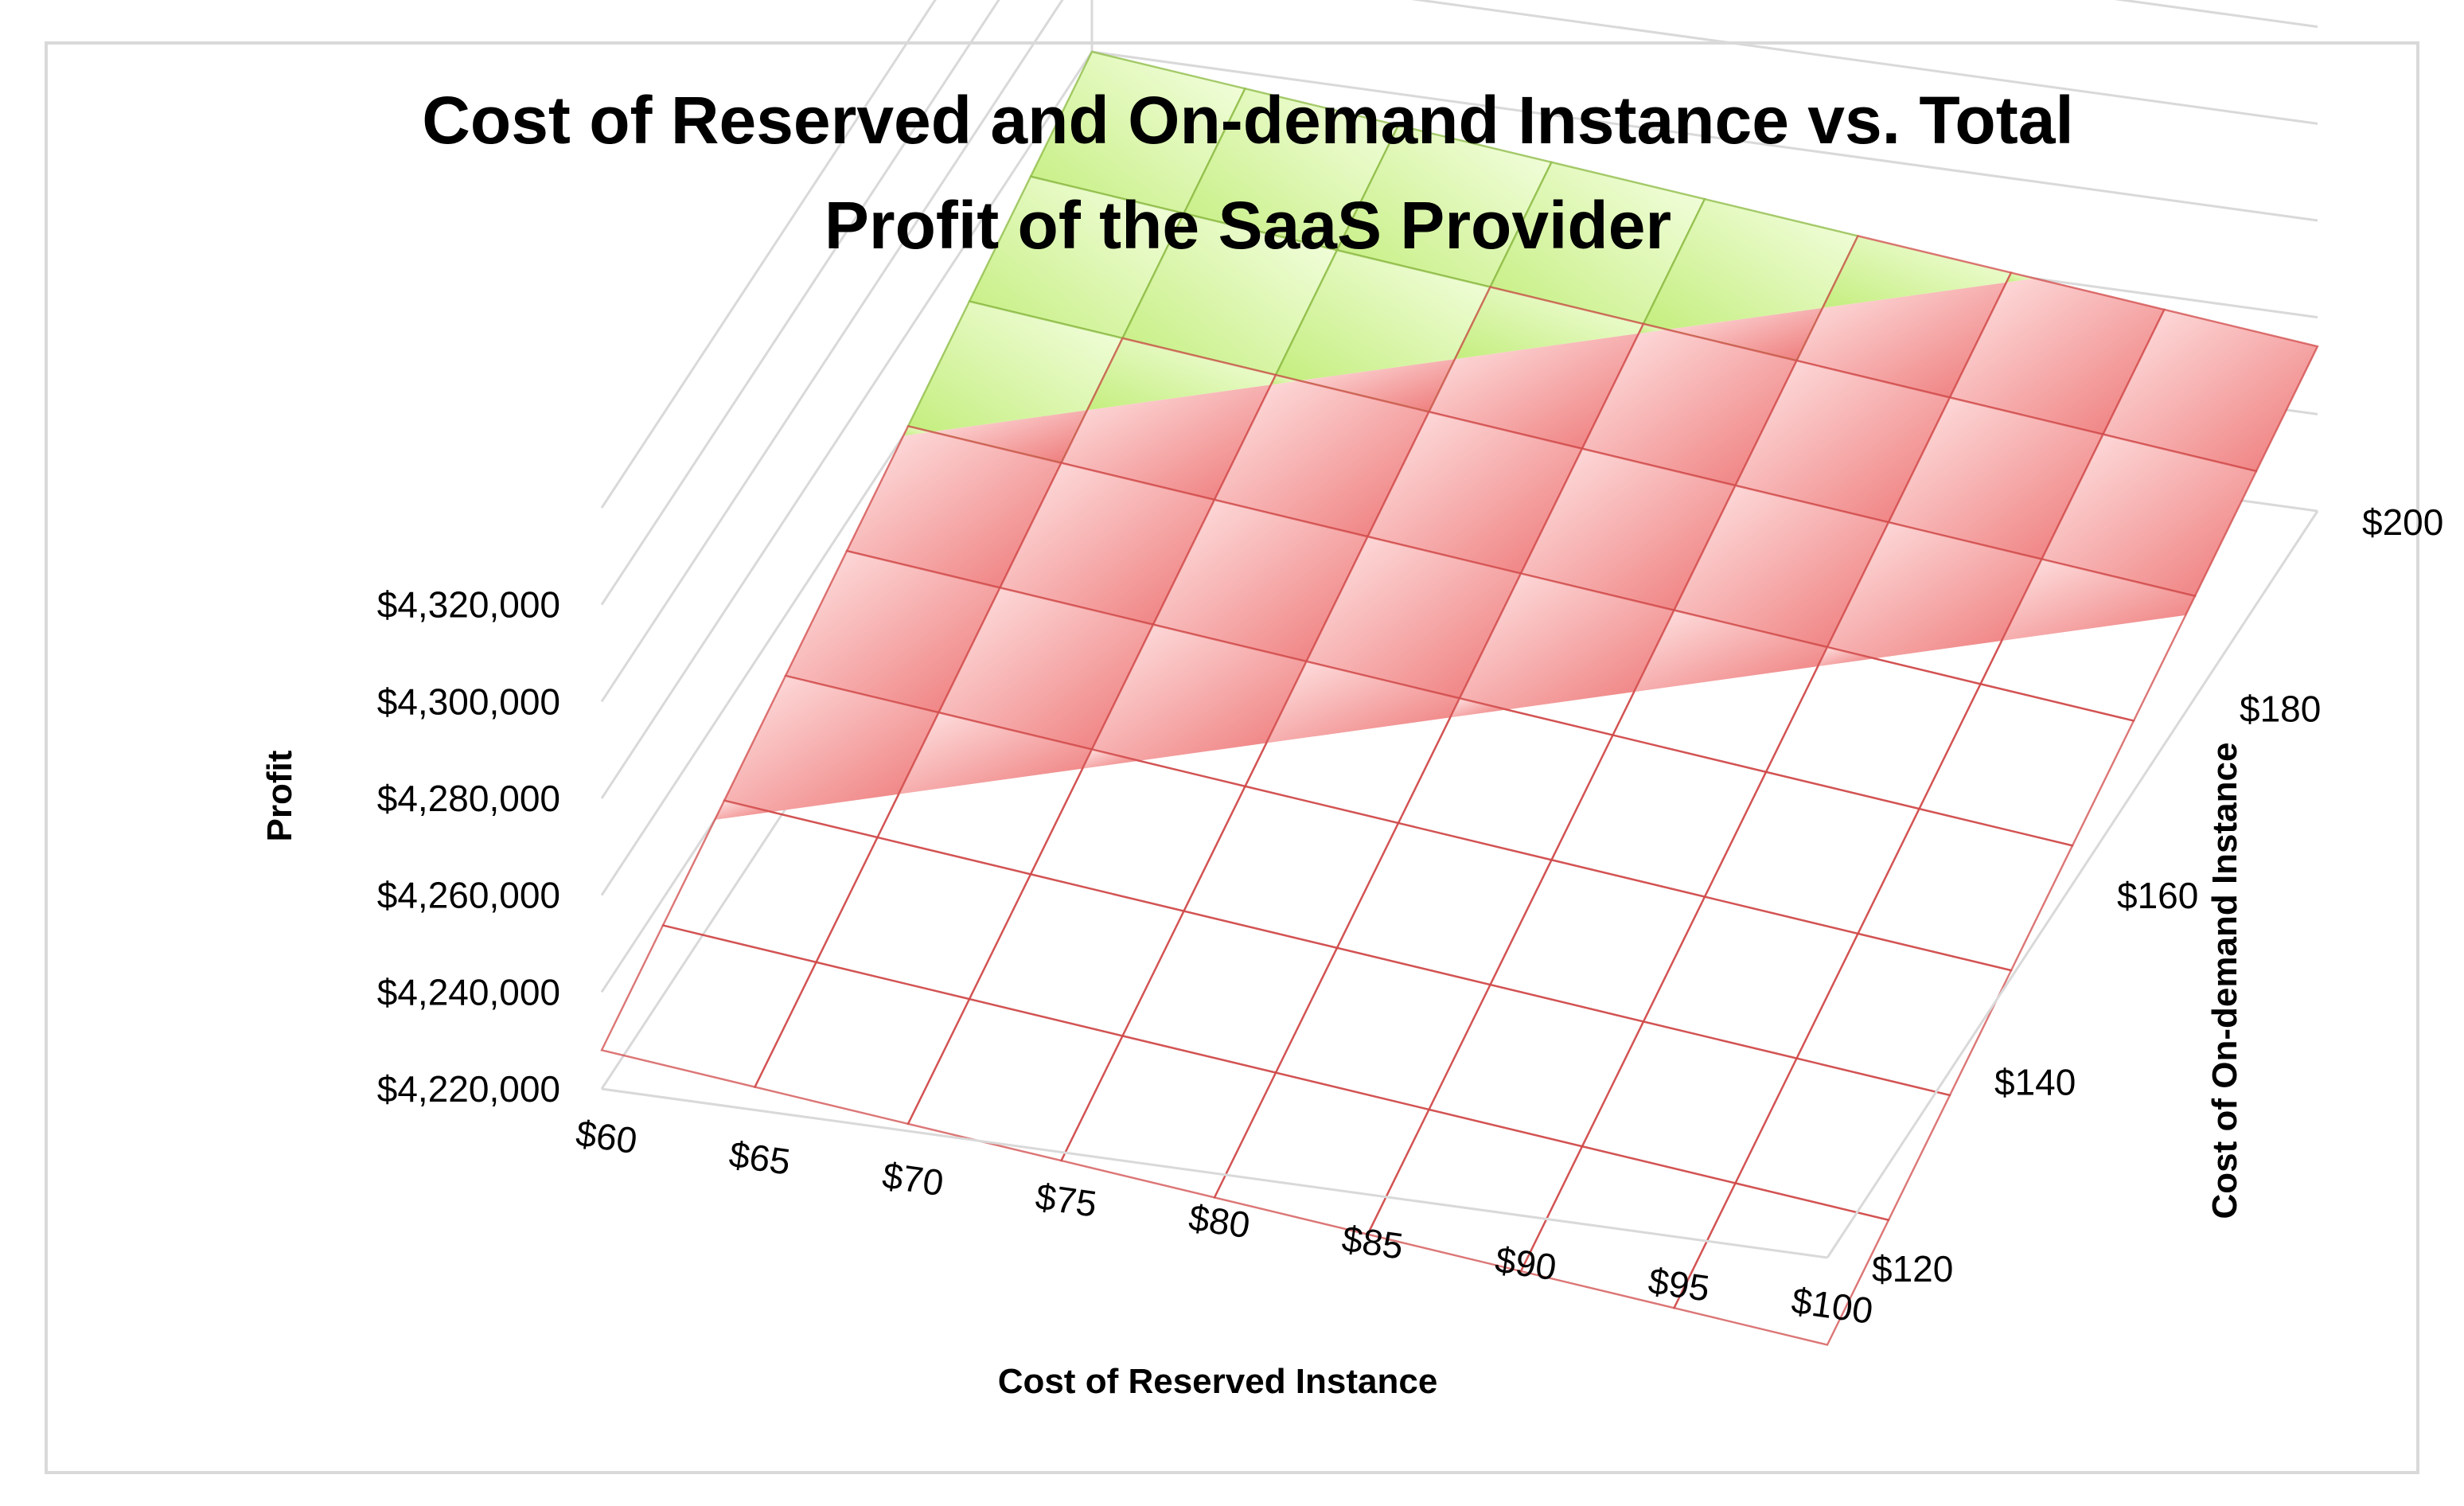 Image resolution: width=2464 pixels, height=1506 pixels. Describe the element at coordinates (1679, 1284) in the screenshot. I see `x-tick-label: $95` at that location.